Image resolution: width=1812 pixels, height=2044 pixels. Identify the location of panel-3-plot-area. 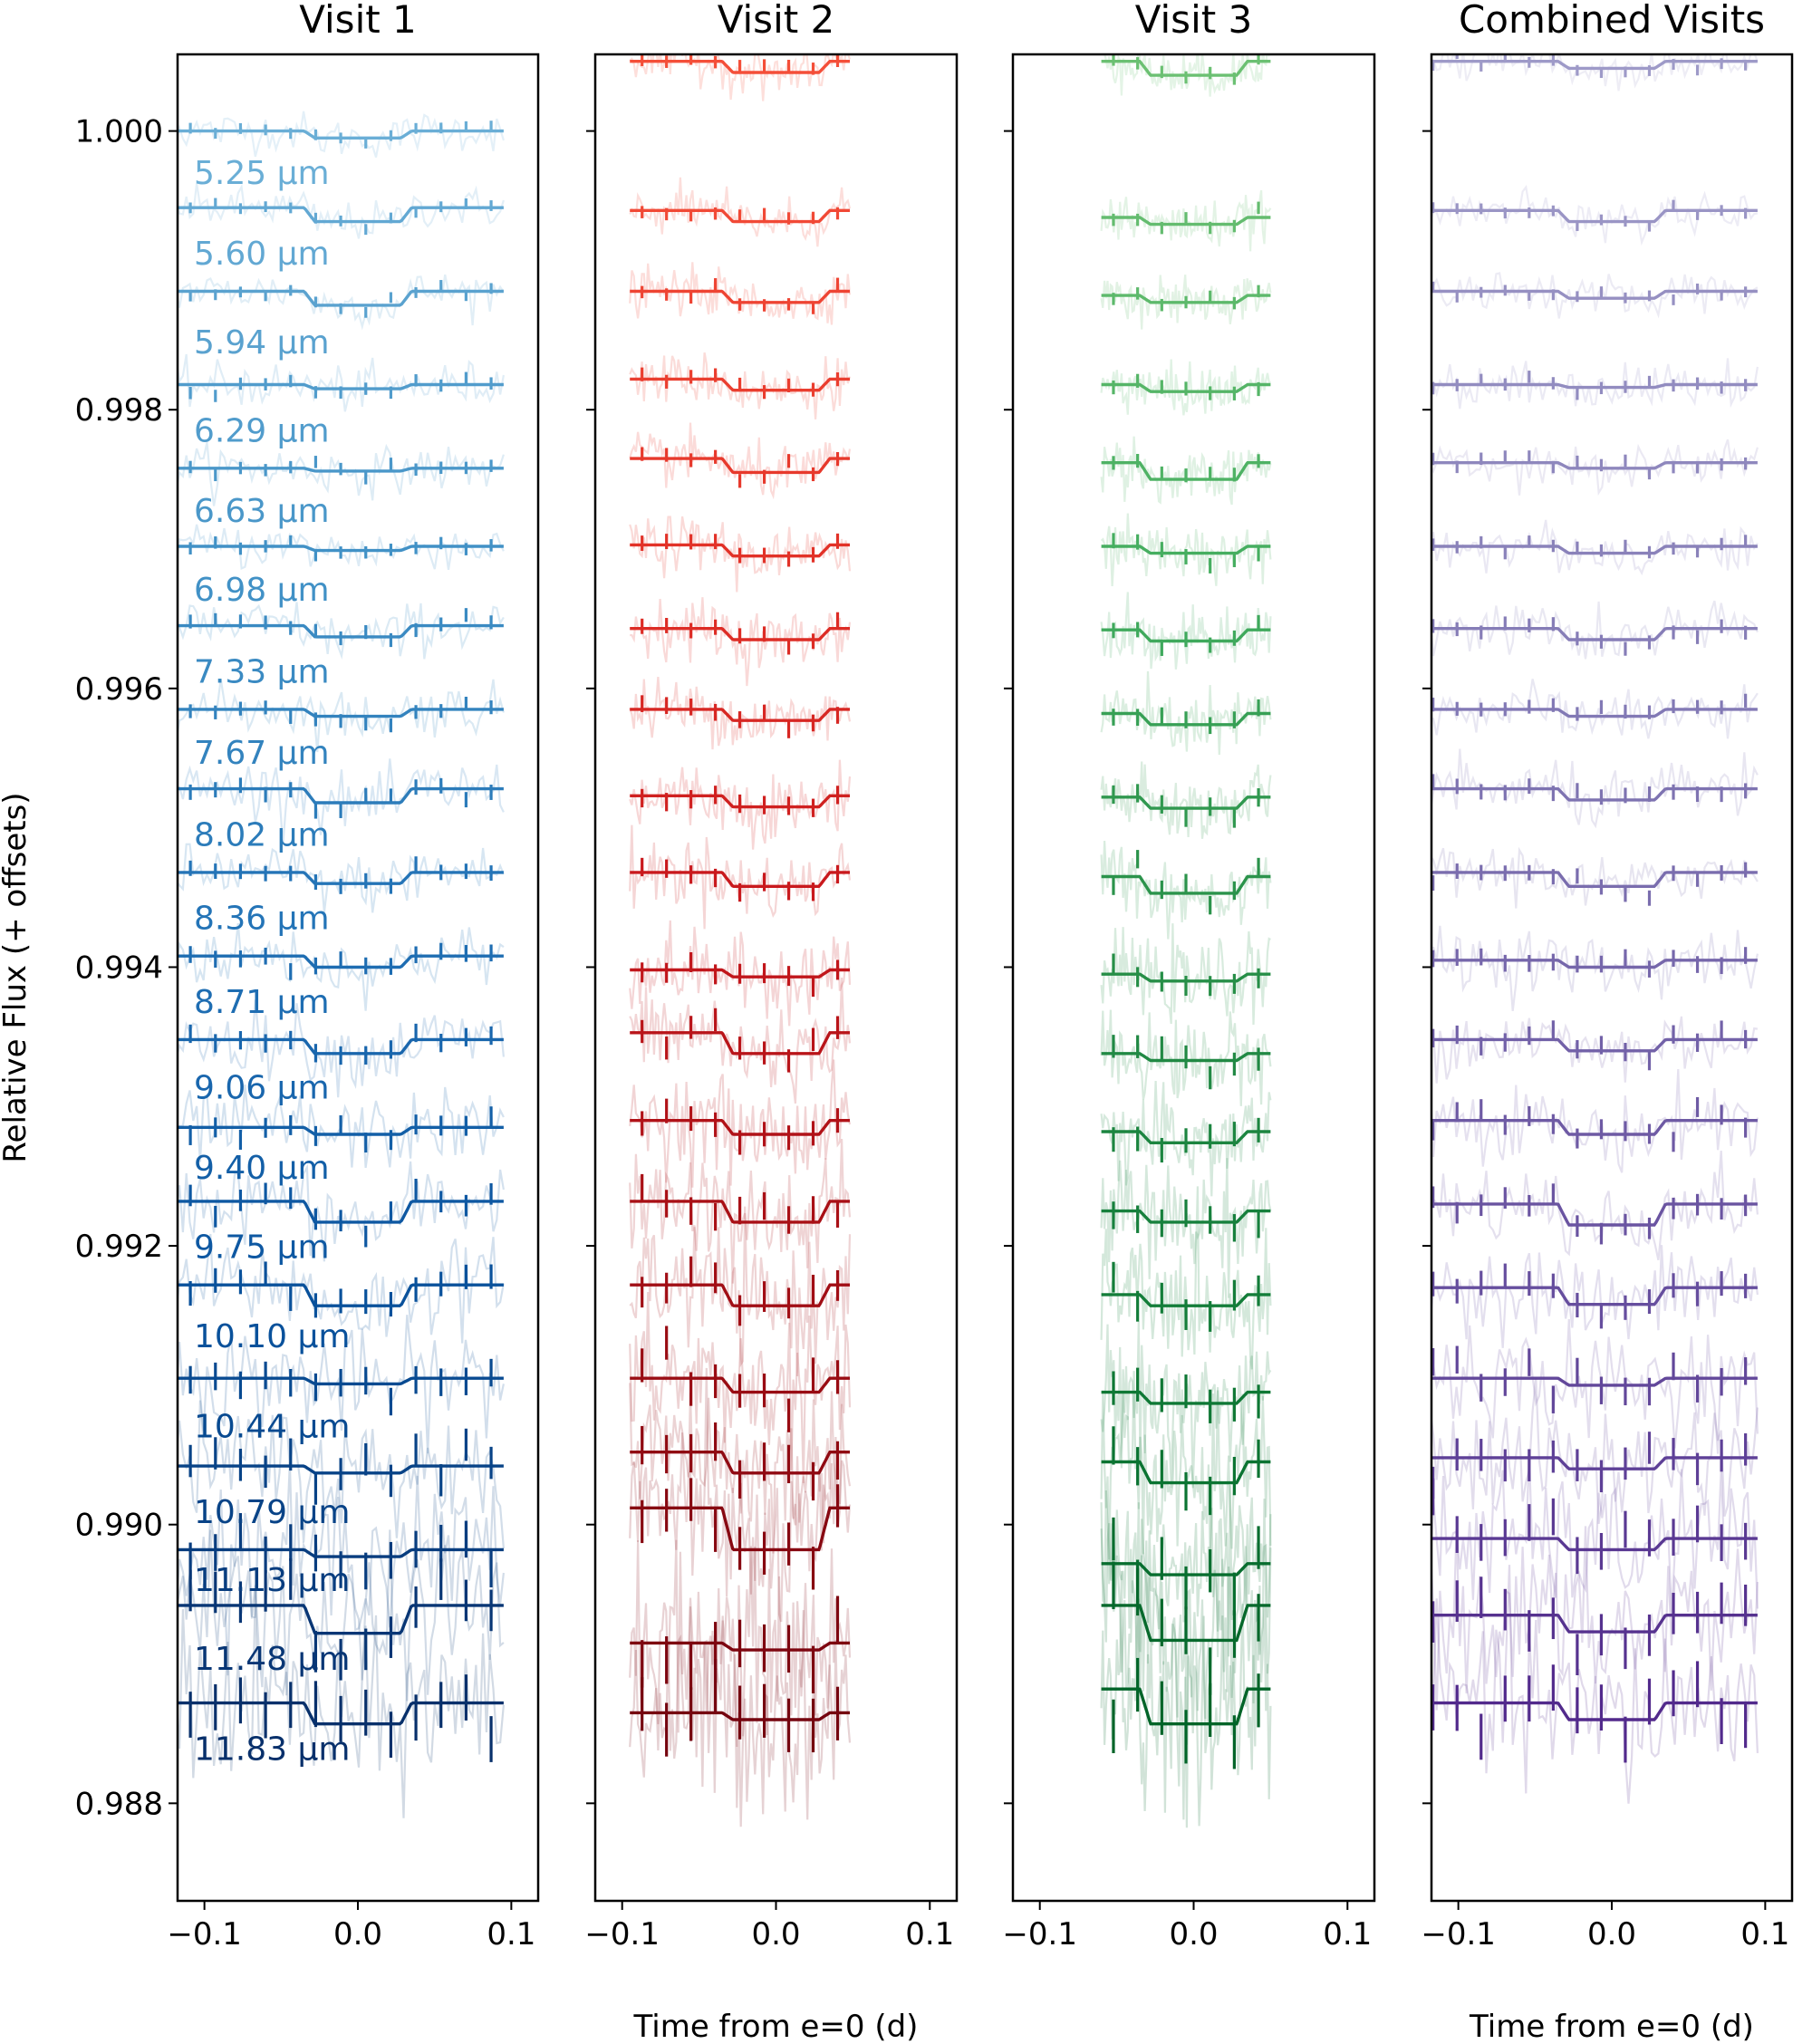
(1186, 941).